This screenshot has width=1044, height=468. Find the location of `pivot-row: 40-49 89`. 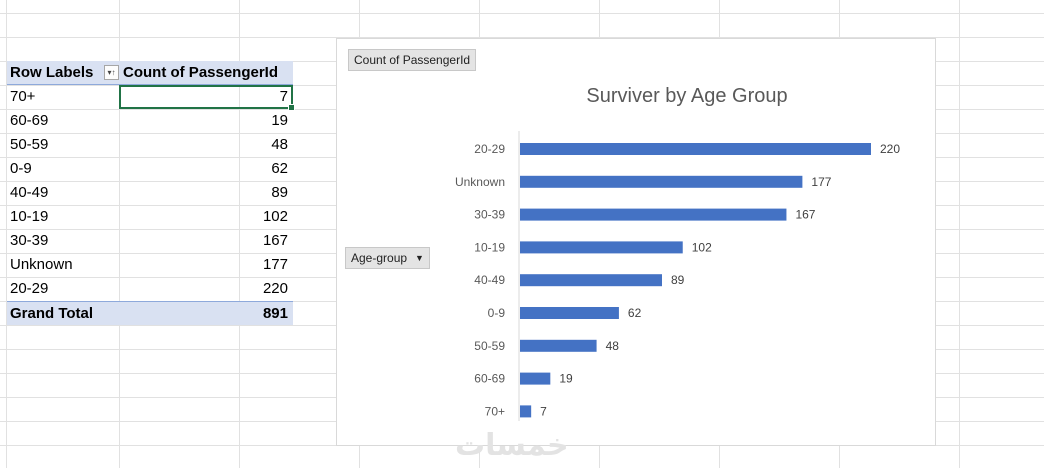

pivot-row: 40-49 89 is located at coordinates (150, 193).